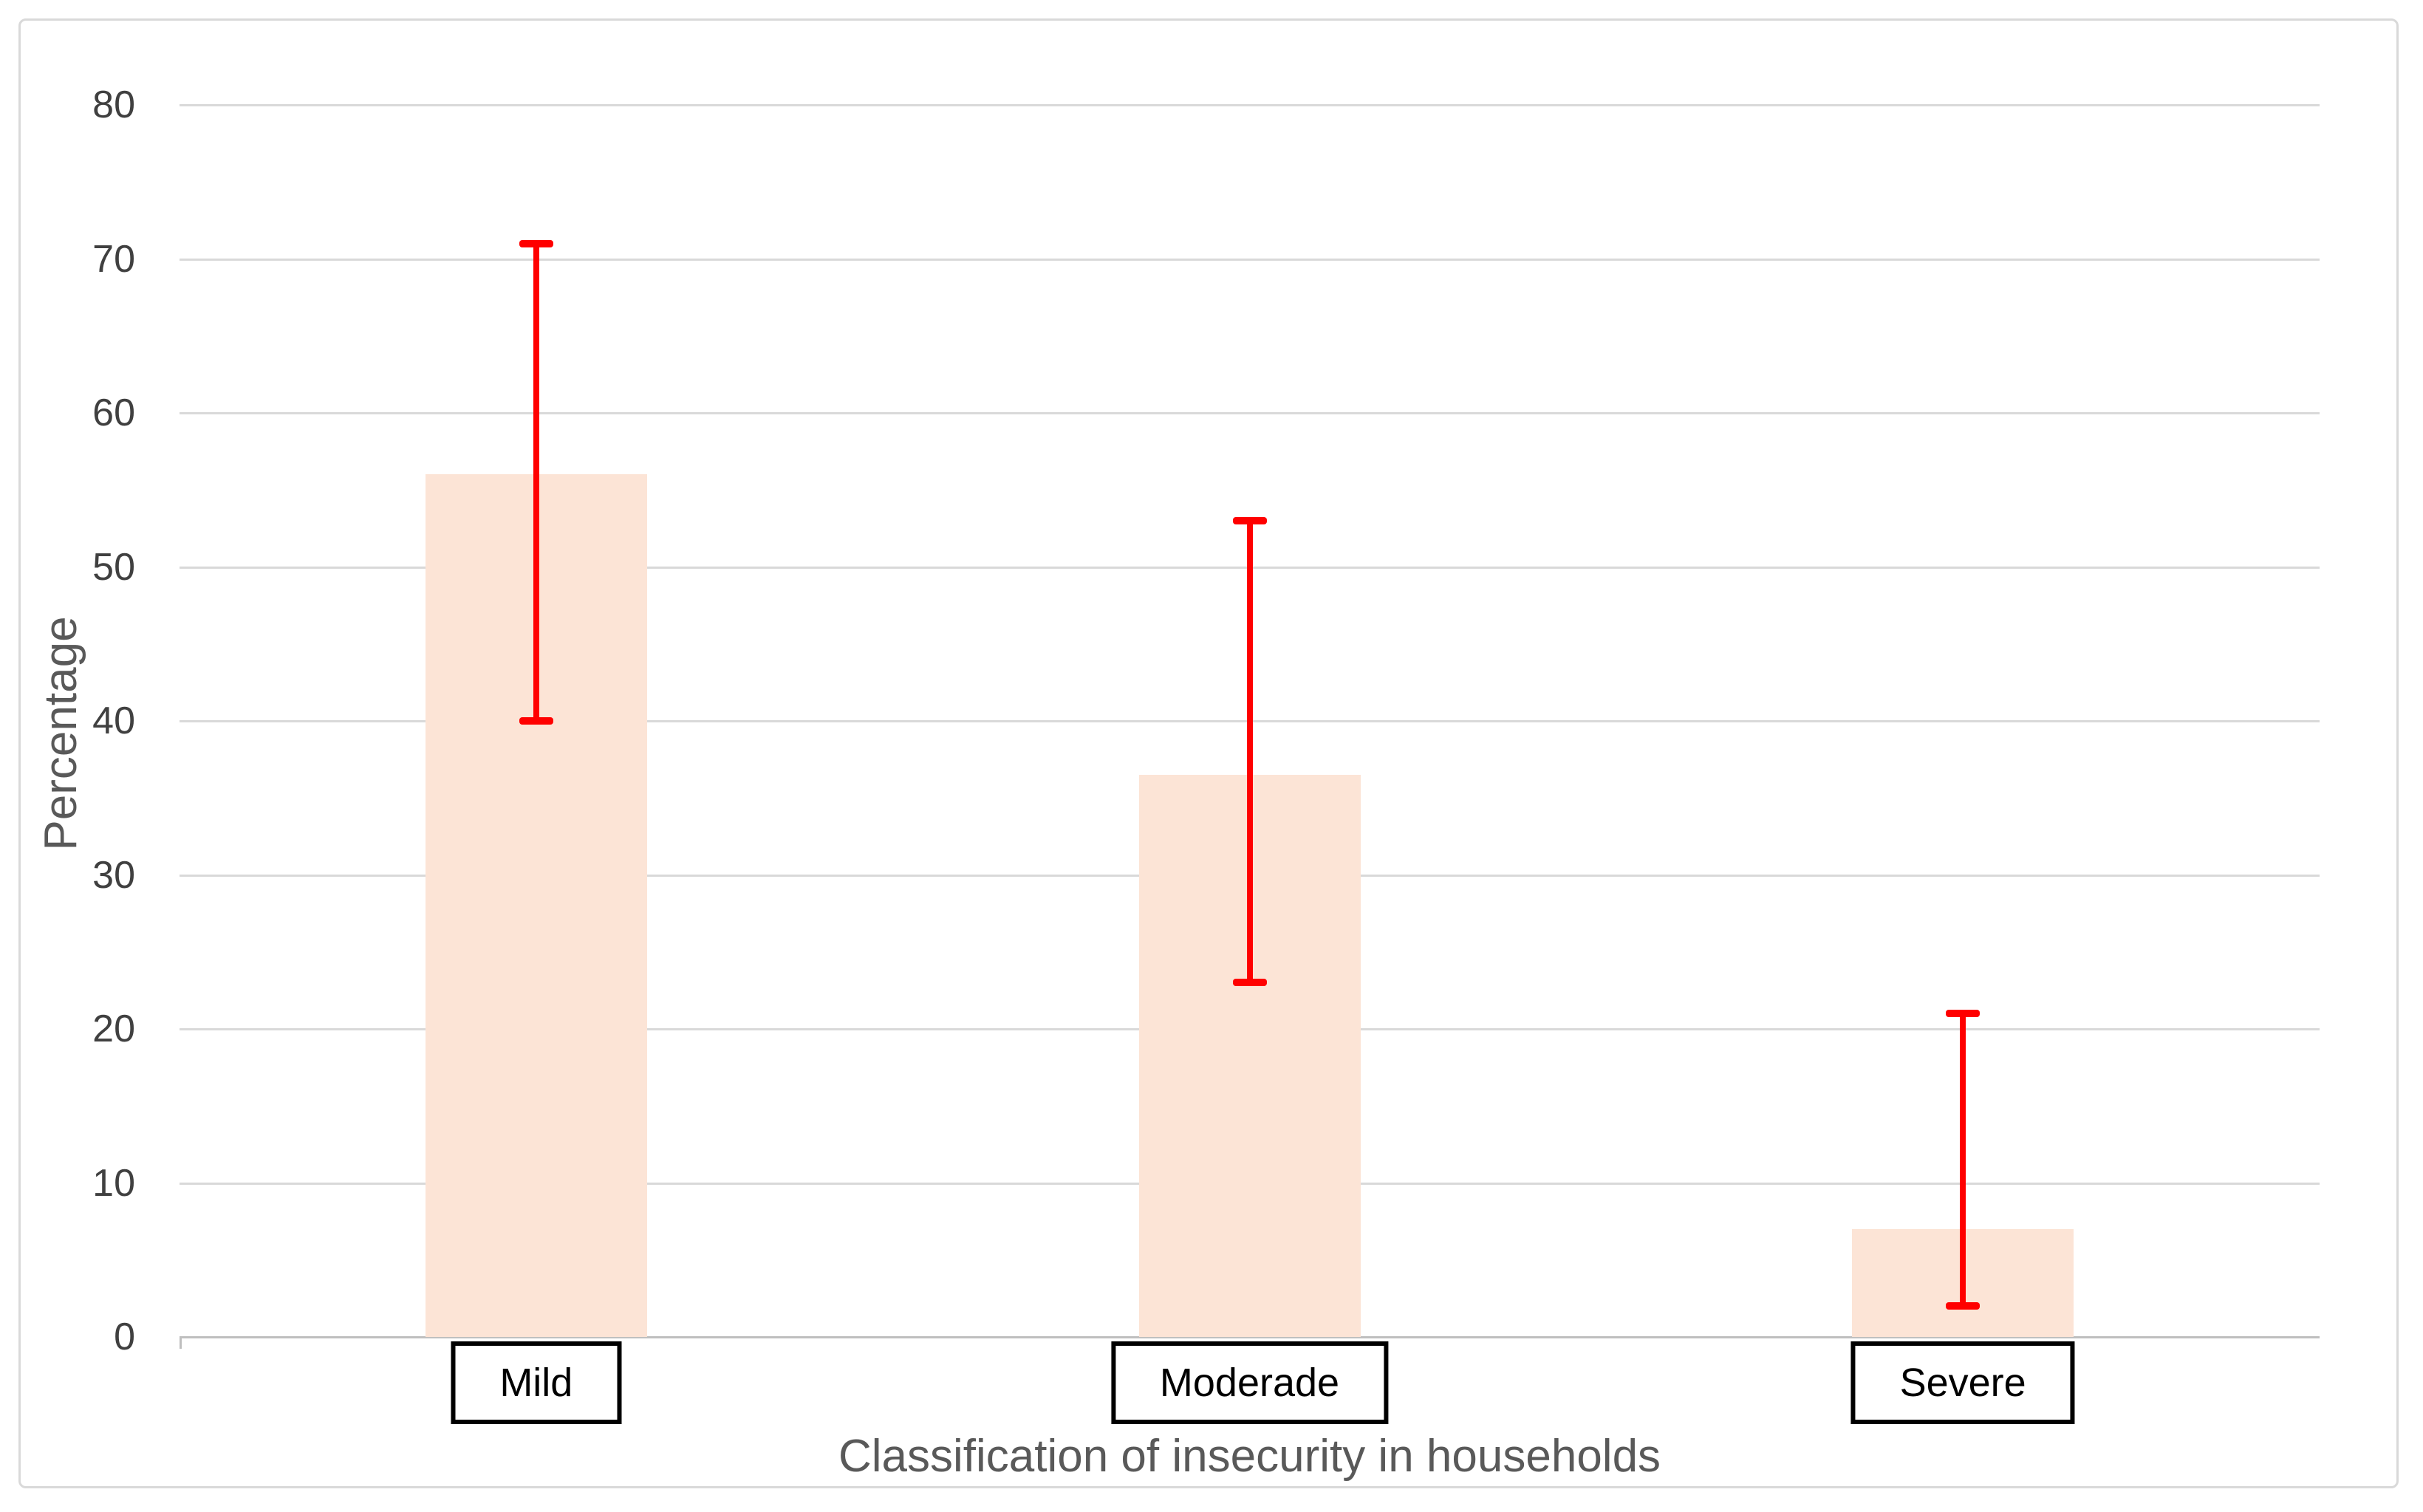 Image resolution: width=2423 pixels, height=1512 pixels. I want to click on y-tick-label: 30, so click(114, 875).